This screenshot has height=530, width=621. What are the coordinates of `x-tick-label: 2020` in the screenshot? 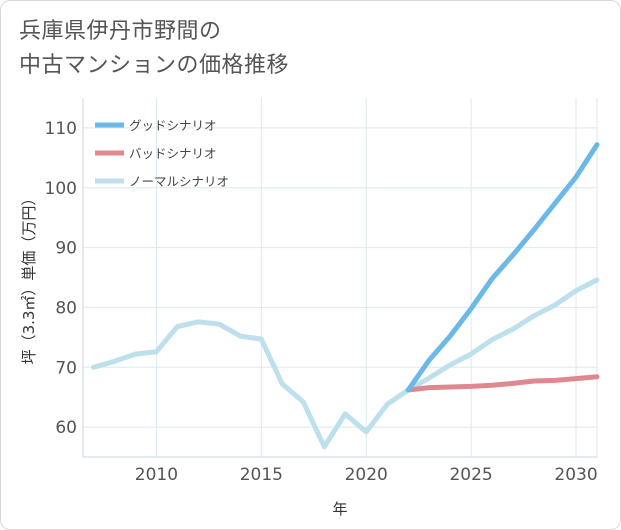 It's located at (366, 475).